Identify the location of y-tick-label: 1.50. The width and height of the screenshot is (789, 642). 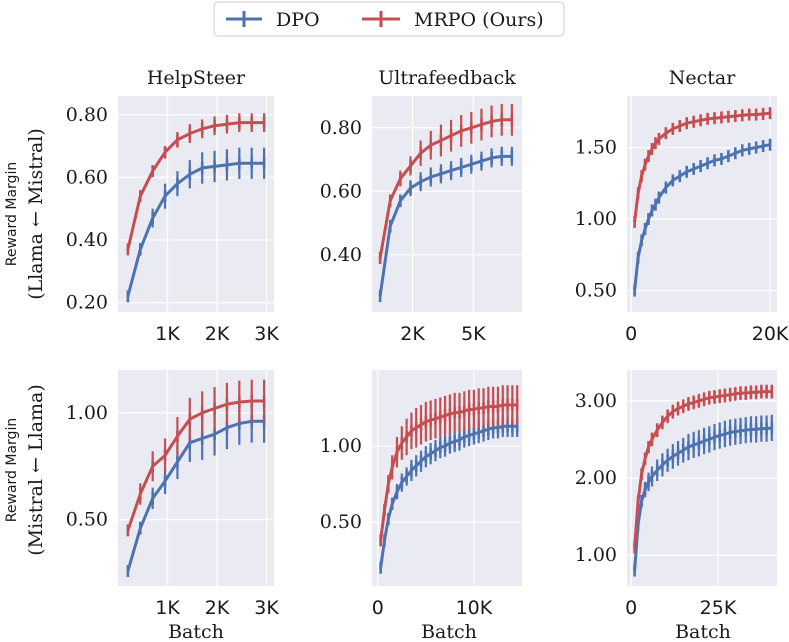
(596, 147).